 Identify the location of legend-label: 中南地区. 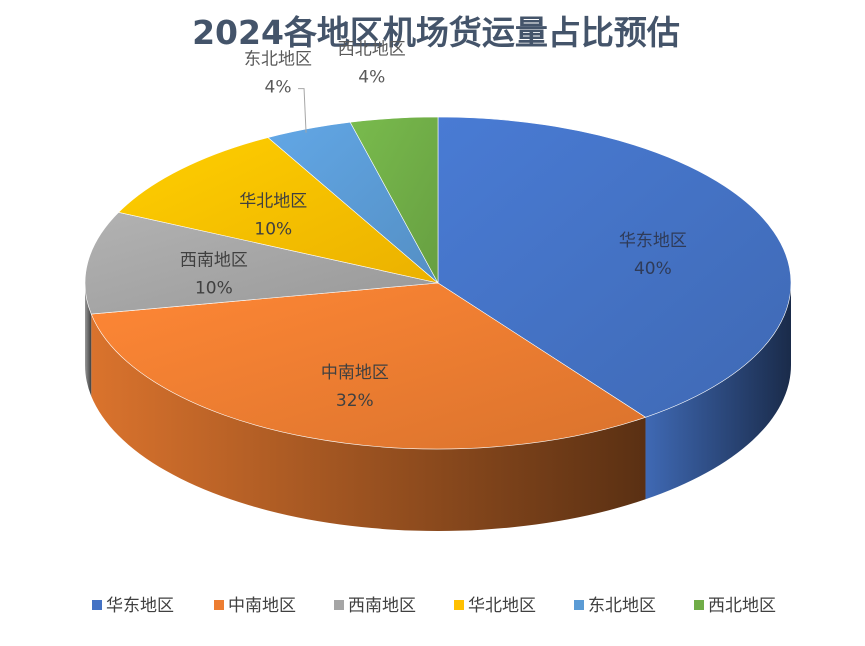
(262, 606).